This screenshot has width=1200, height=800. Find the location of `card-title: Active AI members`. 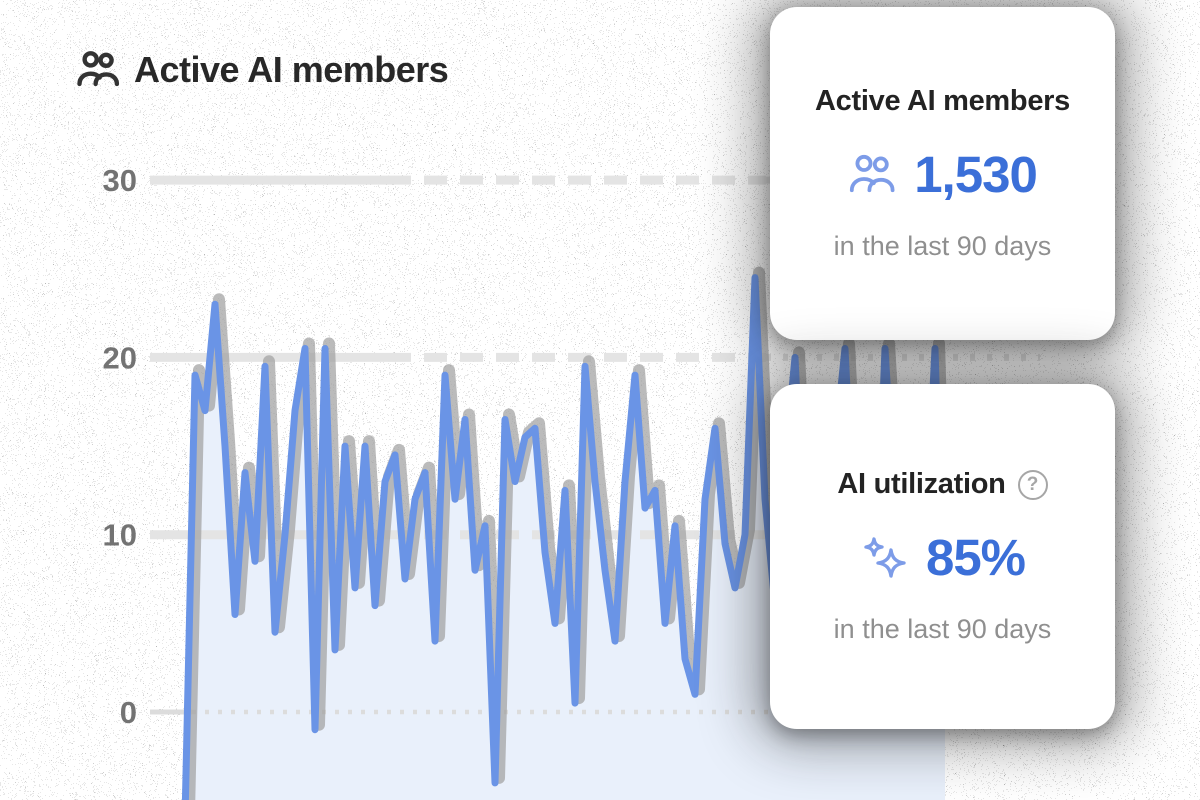

card-title: Active AI members is located at coordinates (942, 101).